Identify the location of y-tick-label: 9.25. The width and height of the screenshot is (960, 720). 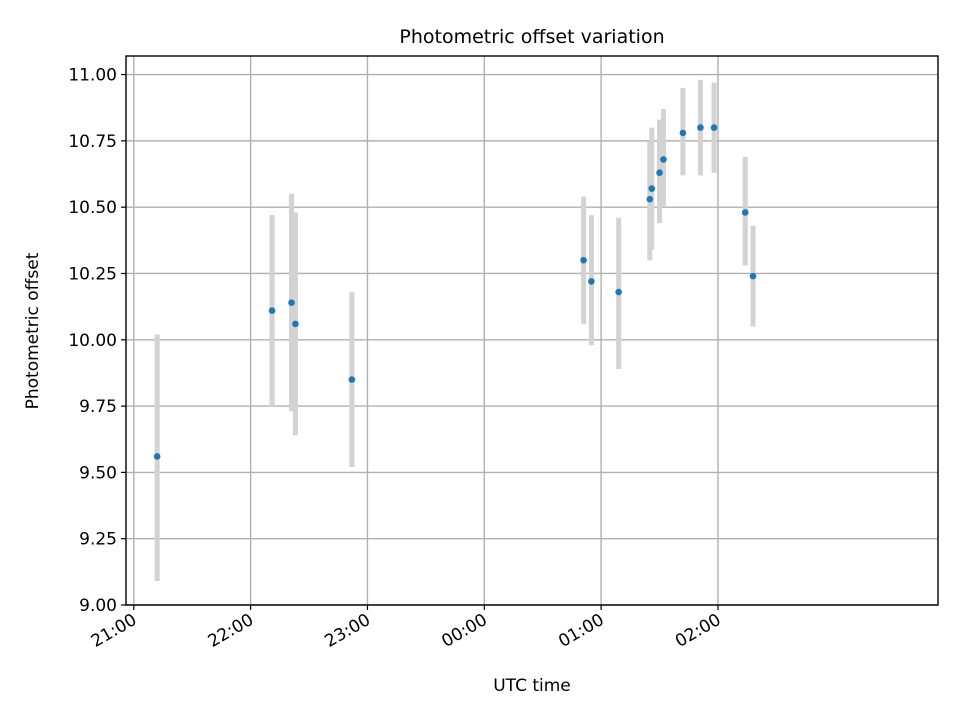
(98, 540).